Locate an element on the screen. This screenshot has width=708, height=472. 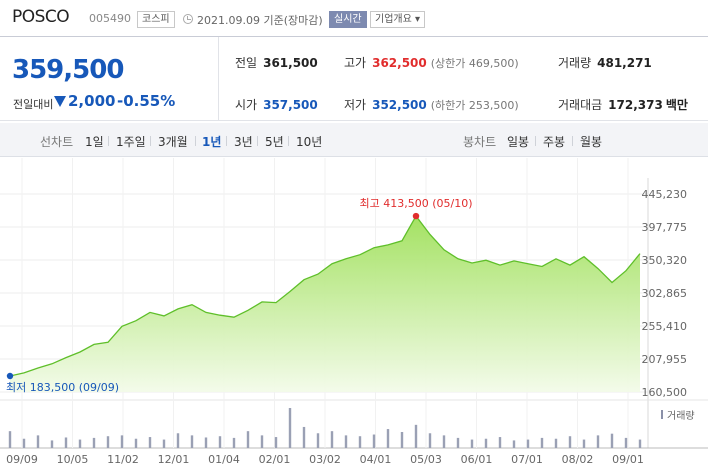
company-info-dropdown: 기업개요 ▾ is located at coordinates (397, 19).